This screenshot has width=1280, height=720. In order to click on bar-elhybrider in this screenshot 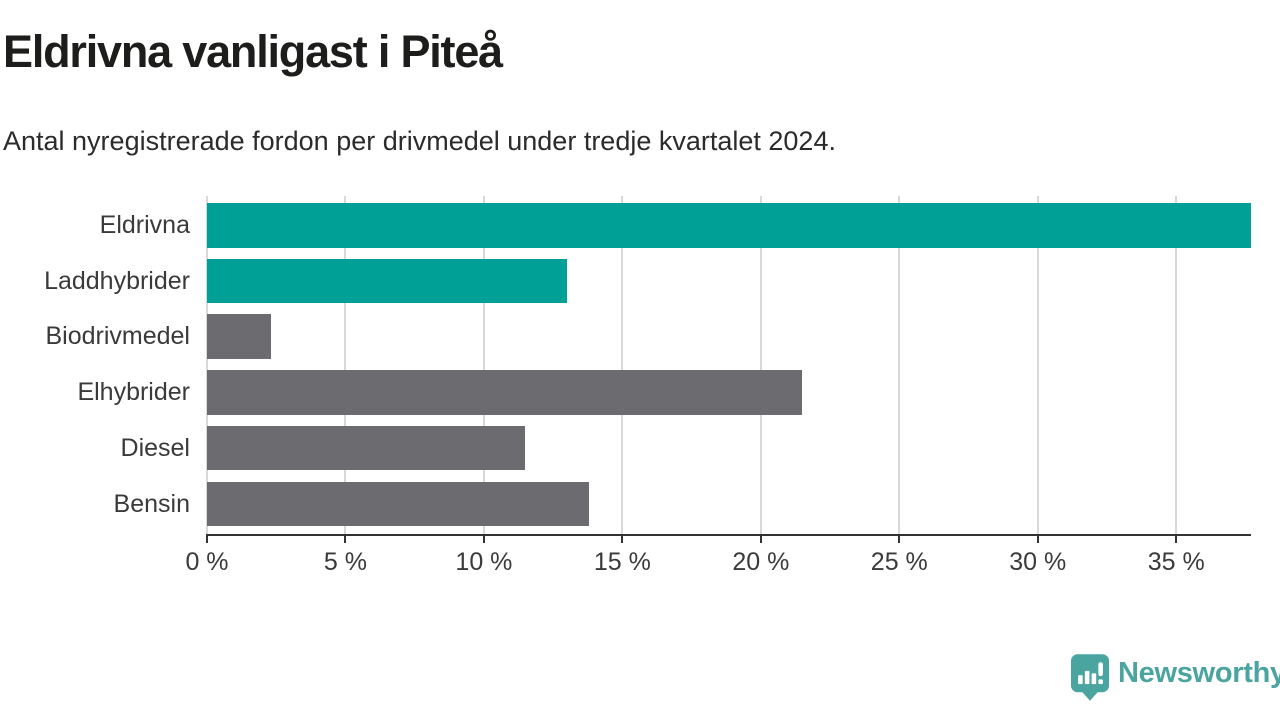, I will do `click(505, 392)`.